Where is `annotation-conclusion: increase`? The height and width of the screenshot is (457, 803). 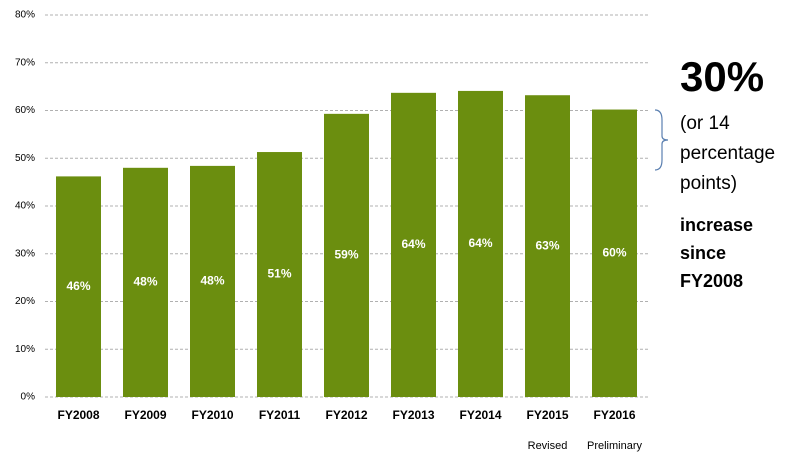 annotation-conclusion: increase is located at coordinates (716, 225).